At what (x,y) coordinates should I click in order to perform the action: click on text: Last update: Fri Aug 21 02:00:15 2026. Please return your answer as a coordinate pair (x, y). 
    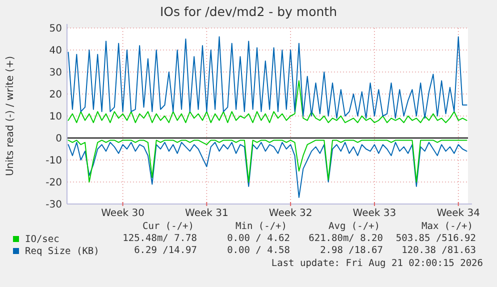
    Looking at the image, I should click on (377, 263).